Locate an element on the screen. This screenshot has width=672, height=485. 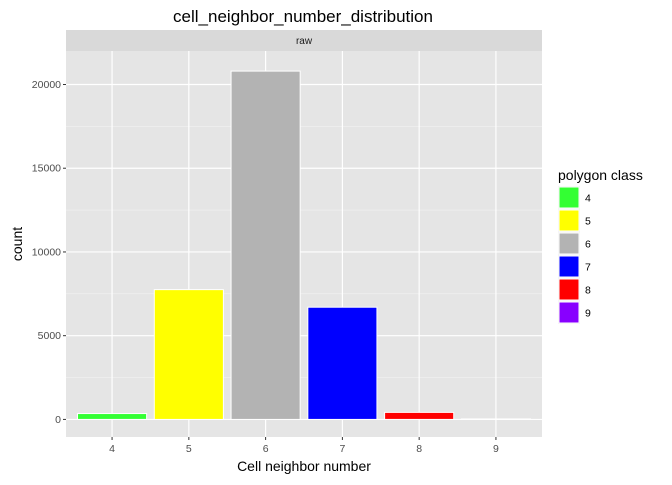
y-tick-label: 5000 is located at coordinates (50, 336).